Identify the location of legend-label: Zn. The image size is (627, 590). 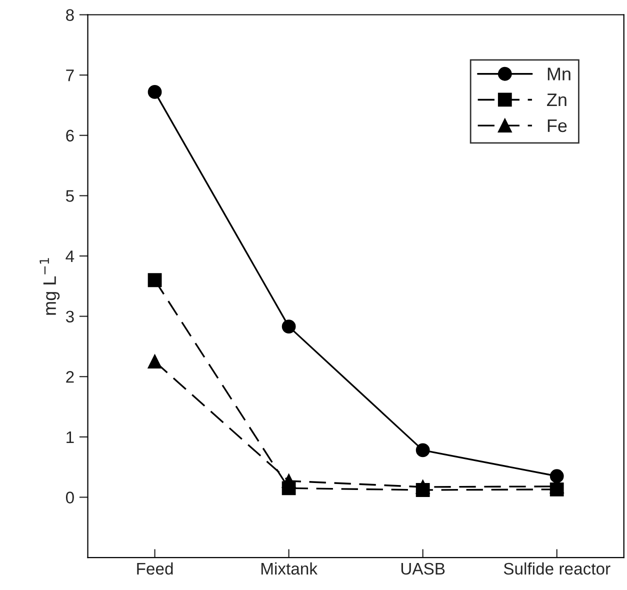
(556, 100).